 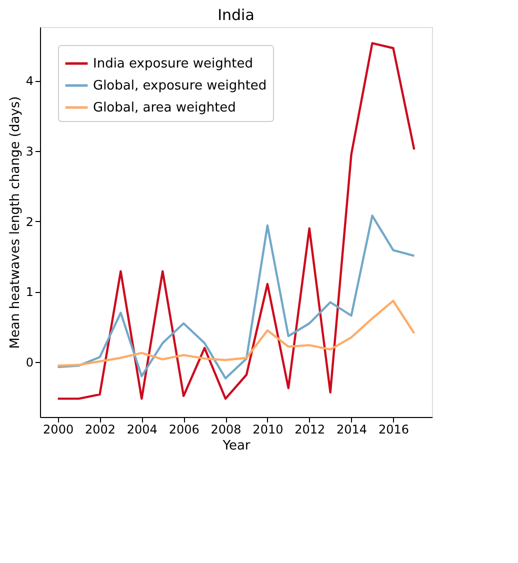 I want to click on y-tick-label: 1, so click(x=30, y=292).